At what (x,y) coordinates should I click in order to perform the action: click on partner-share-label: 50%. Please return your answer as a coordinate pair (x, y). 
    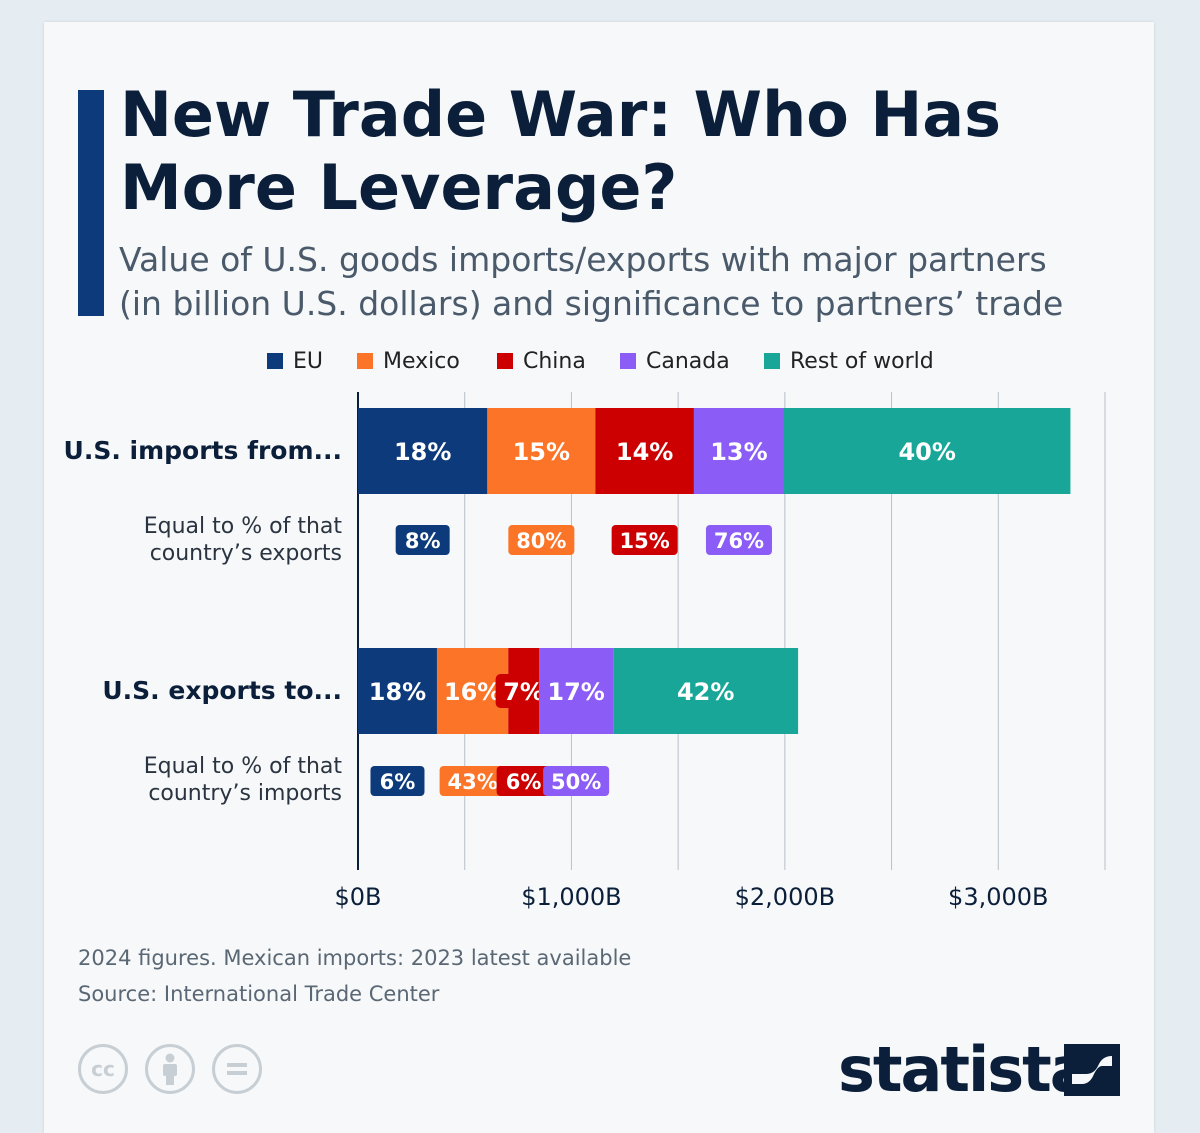
    Looking at the image, I should click on (576, 782).